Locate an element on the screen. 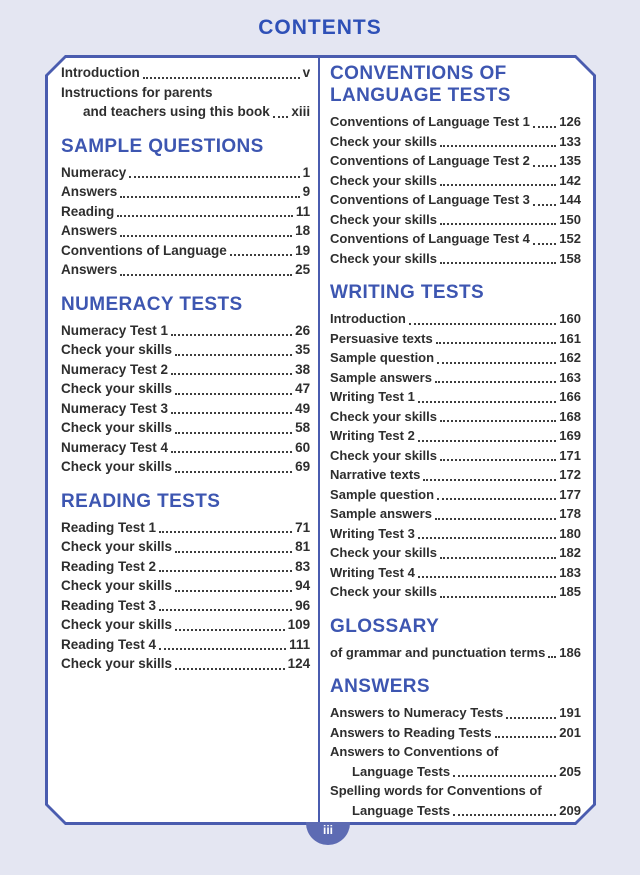  toc-entry-row: Persuasive texts 161 is located at coordinates (455, 339).